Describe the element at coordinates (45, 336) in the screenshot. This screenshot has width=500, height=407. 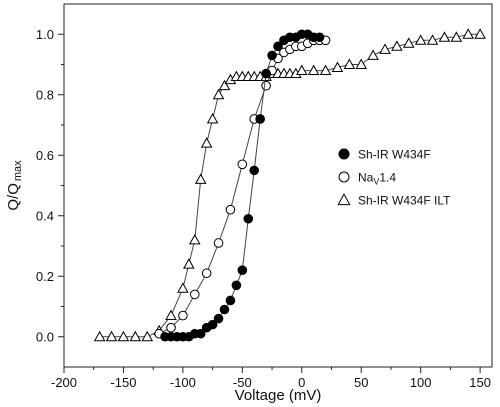
I see `y-tick-label: 0.0` at that location.